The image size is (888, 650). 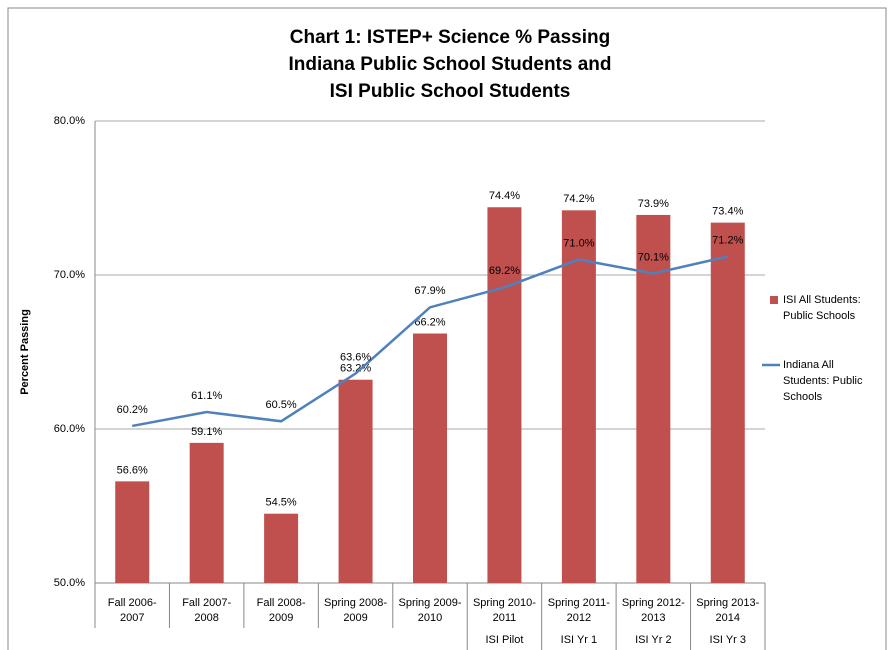 I want to click on data-label: 74.2%, so click(x=578, y=199).